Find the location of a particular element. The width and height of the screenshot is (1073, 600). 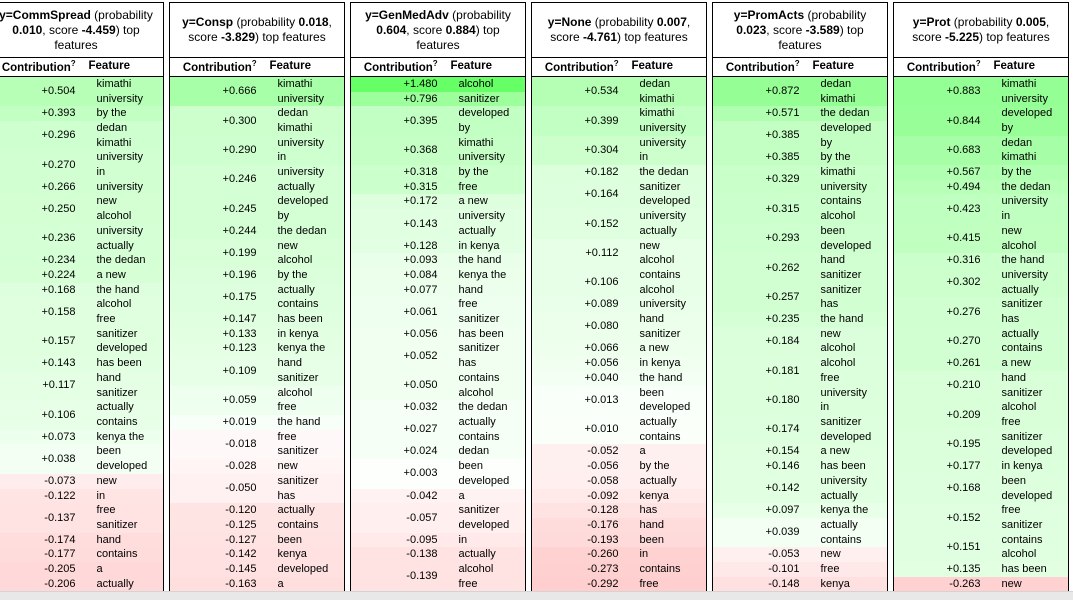

feature-row: -0.193 been is located at coordinates (619, 540).